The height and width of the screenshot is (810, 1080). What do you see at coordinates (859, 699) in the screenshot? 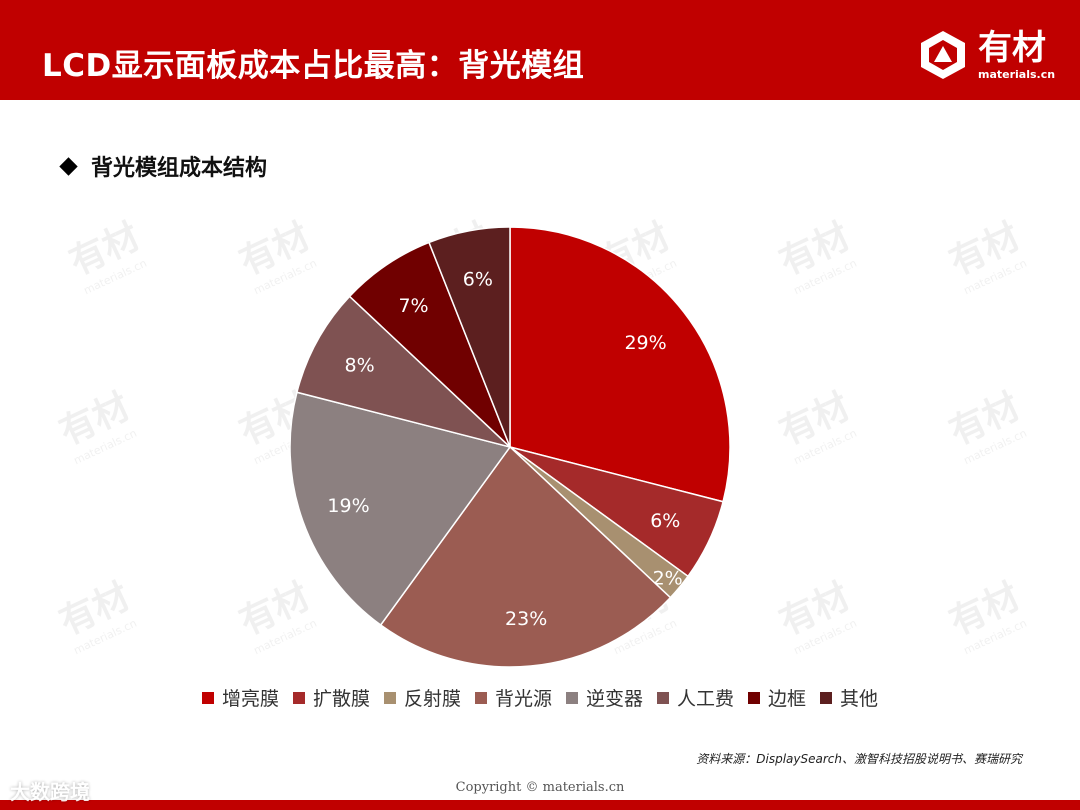
I see `legend-label: 其他` at bounding box center [859, 699].